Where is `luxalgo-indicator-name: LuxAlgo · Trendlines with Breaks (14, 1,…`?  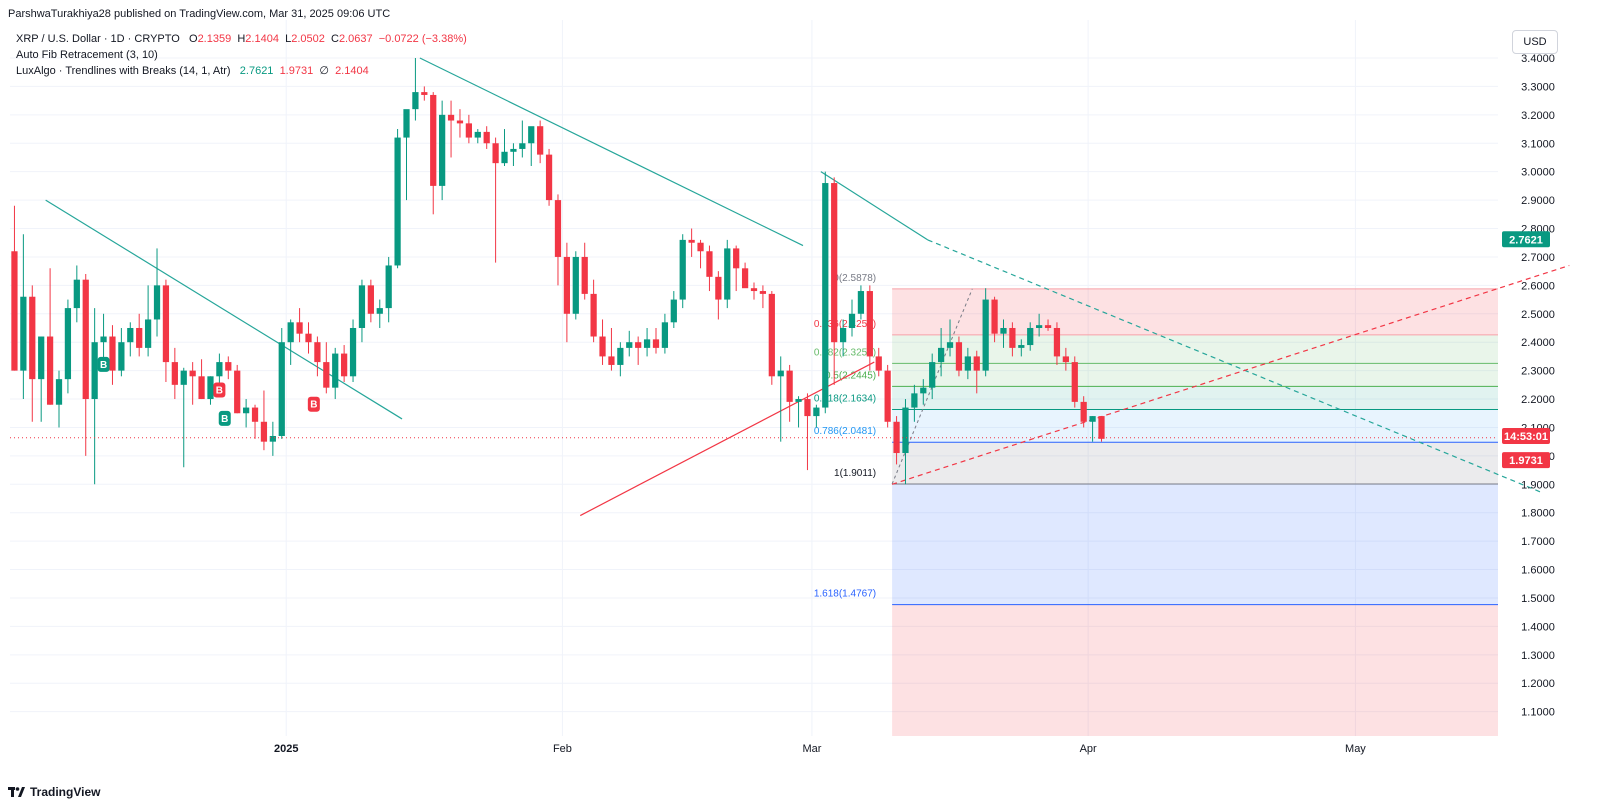
luxalgo-indicator-name: LuxAlgo · Trendlines with Breaks (14, 1,… is located at coordinates (123, 71).